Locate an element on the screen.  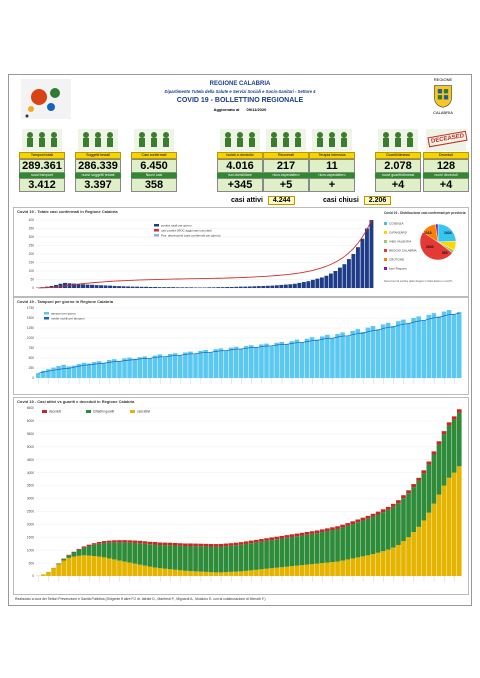
closed-cases: casi chiusi 2.206 is located at coordinates (357, 201).